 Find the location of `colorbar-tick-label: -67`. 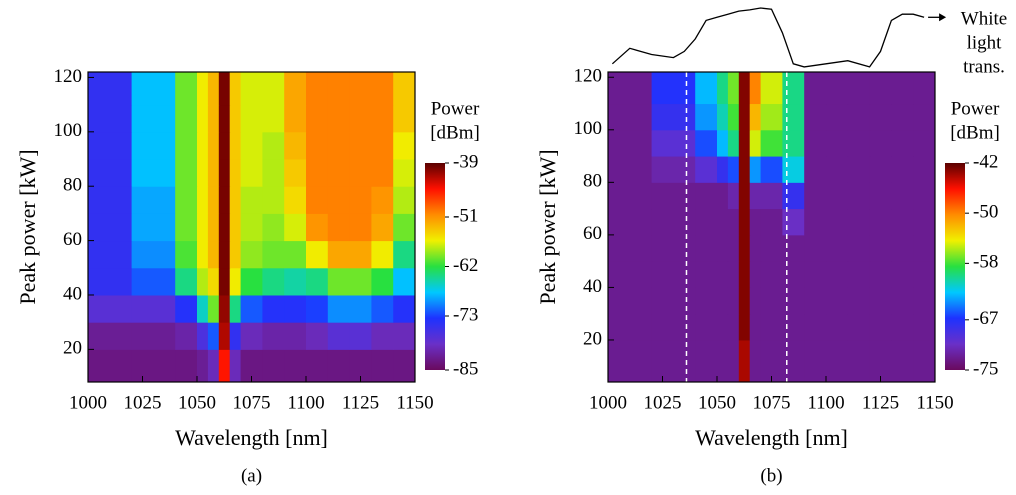

colorbar-tick-label: -67 is located at coordinates (985, 318).